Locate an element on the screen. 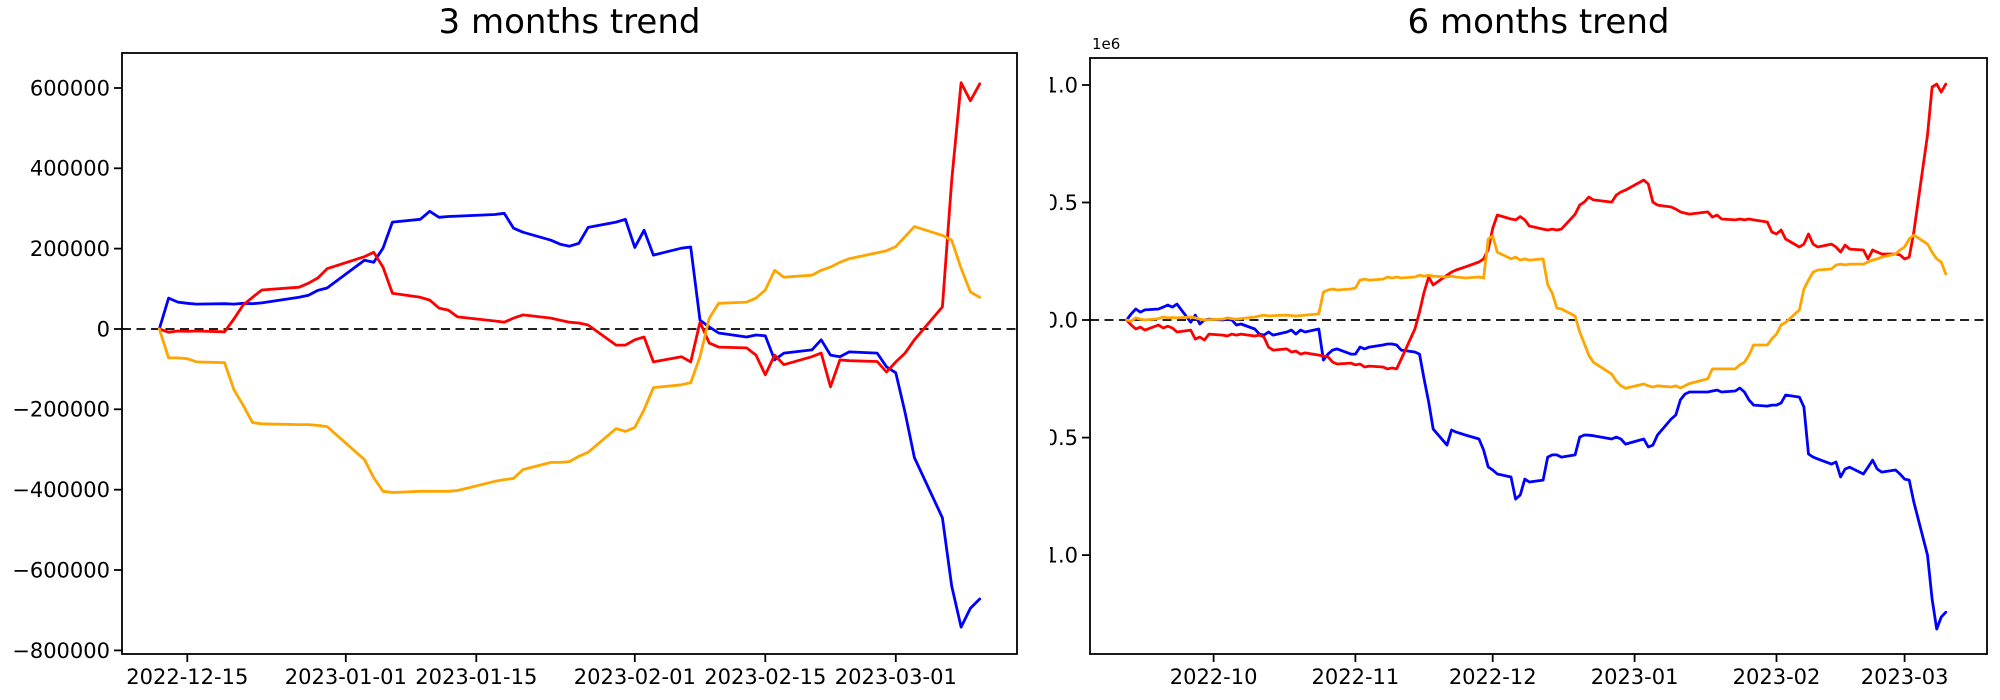 This screenshot has height=700, width=2000. chart-title-3-months: 3 months trend is located at coordinates (569, 22).